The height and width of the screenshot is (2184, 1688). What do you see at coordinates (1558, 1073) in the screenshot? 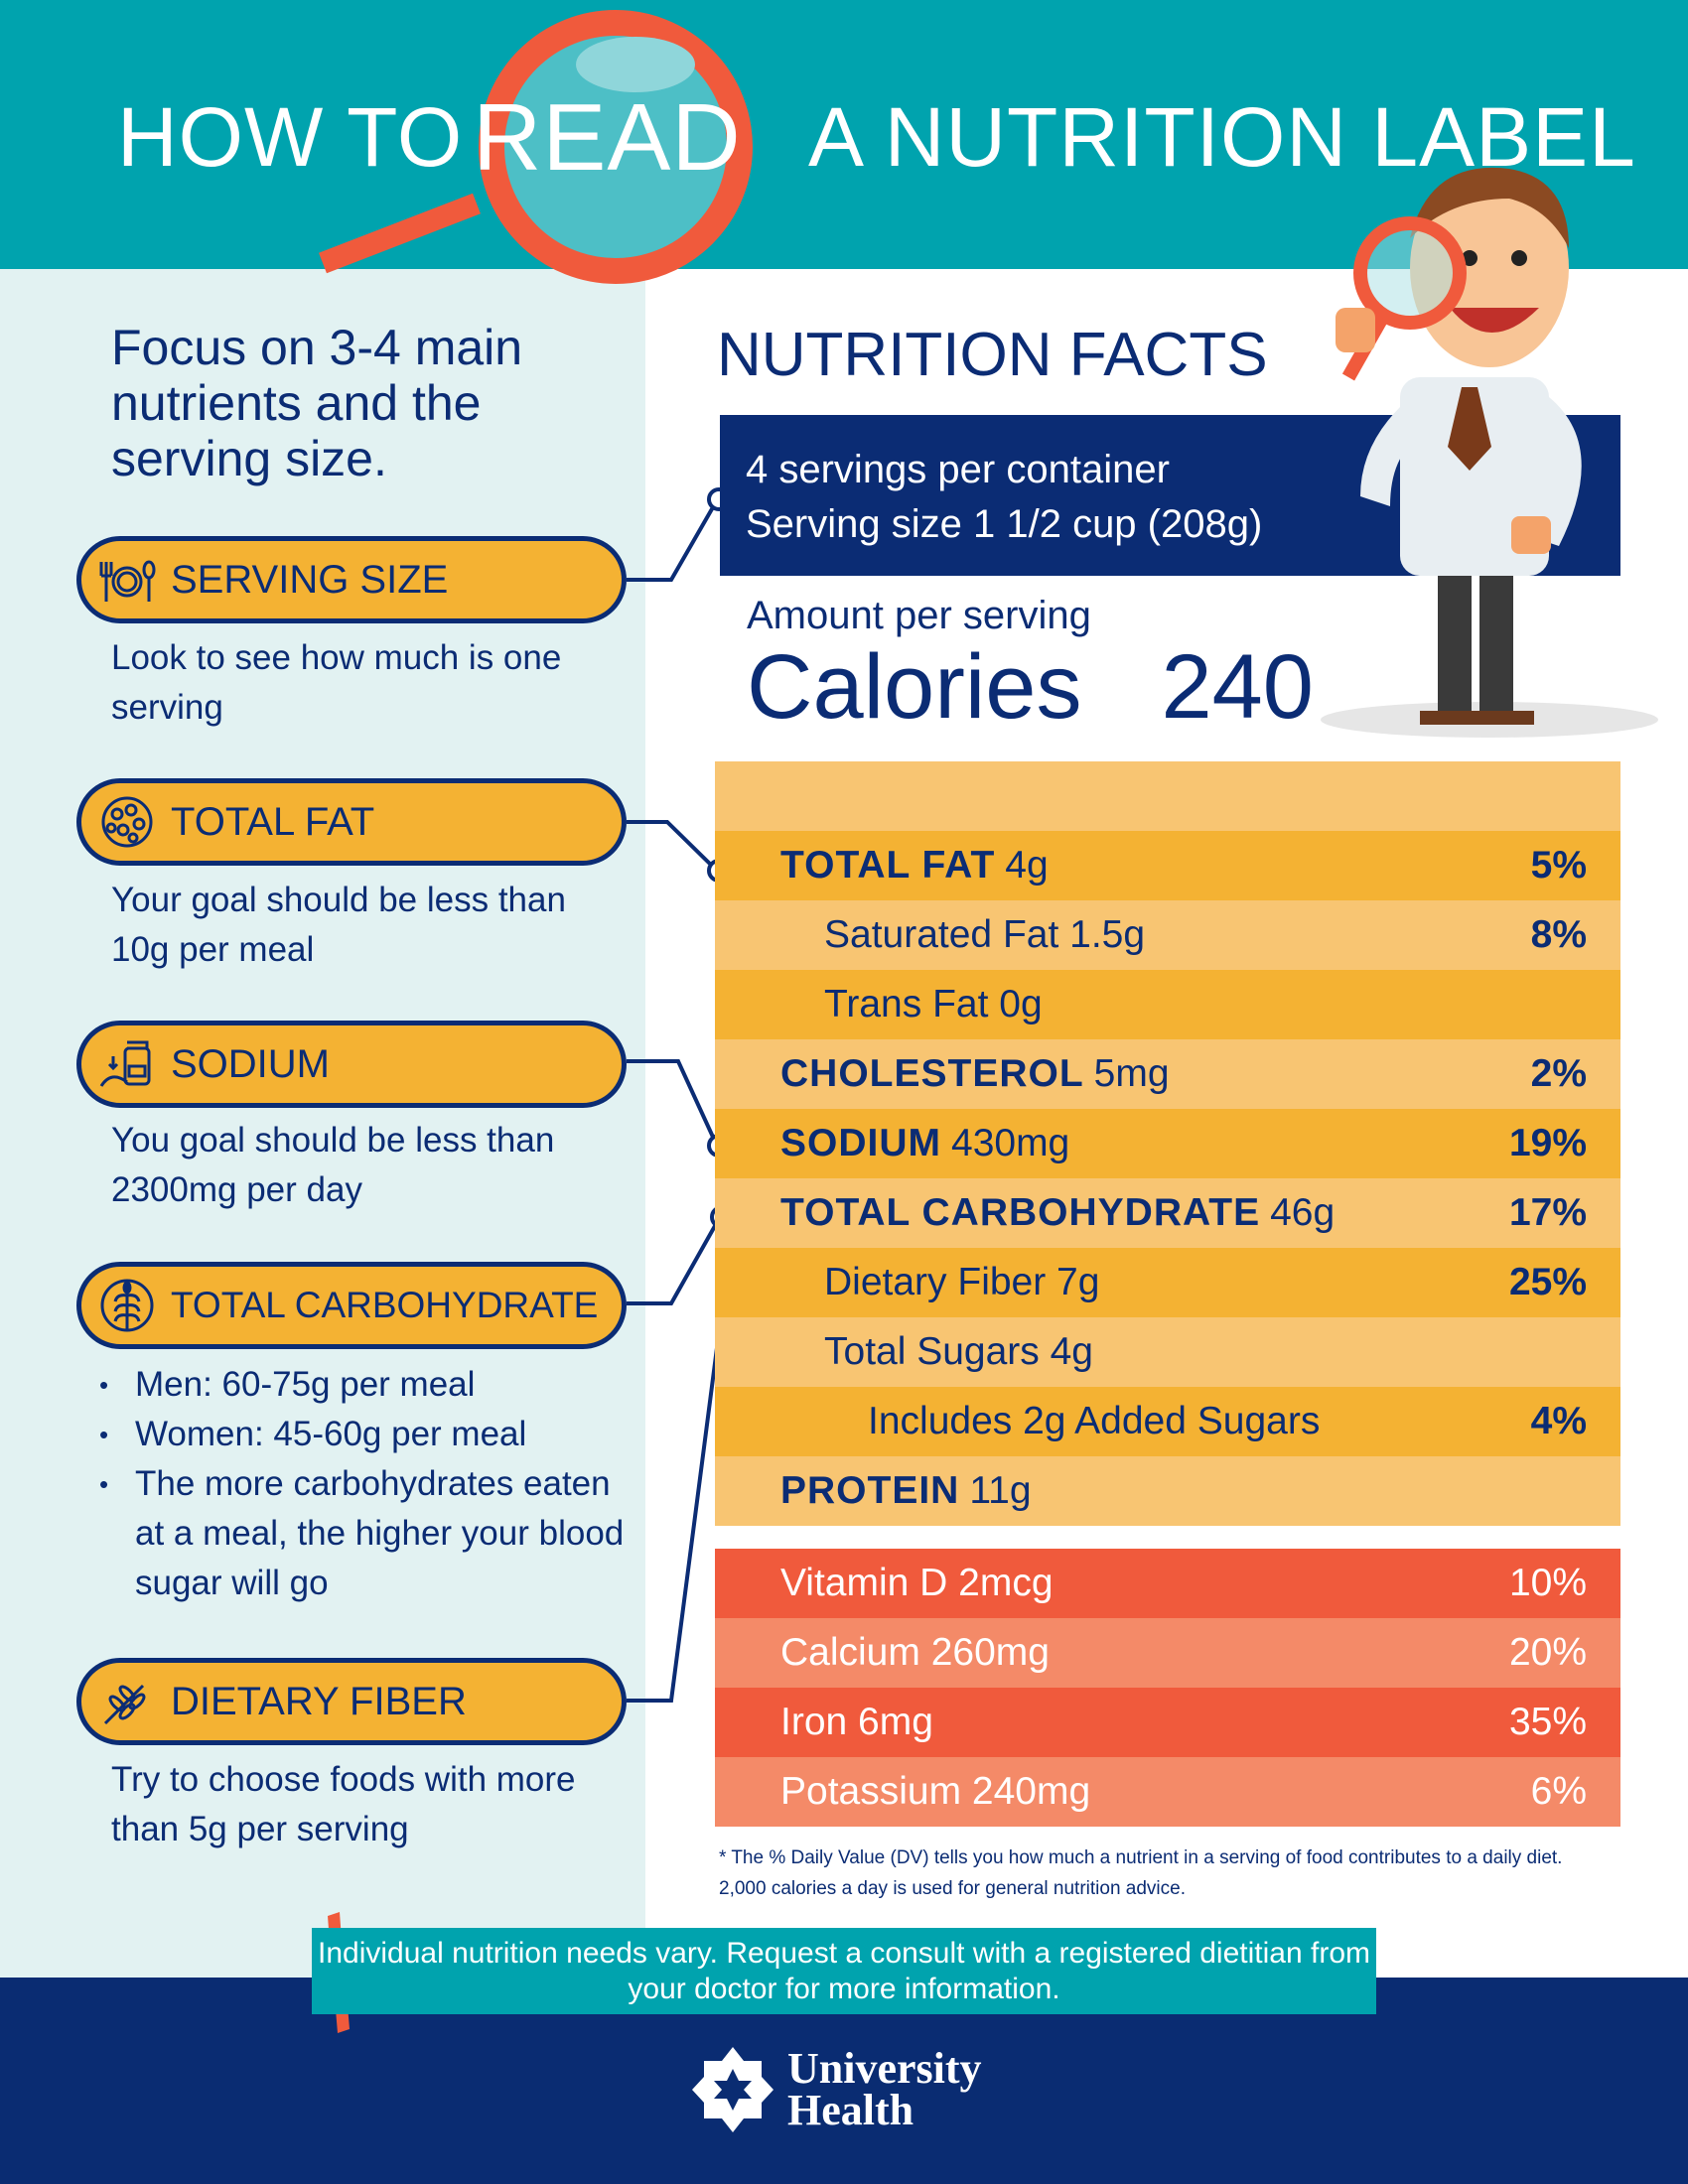
I see `daily-value-percent: 2%` at bounding box center [1558, 1073].